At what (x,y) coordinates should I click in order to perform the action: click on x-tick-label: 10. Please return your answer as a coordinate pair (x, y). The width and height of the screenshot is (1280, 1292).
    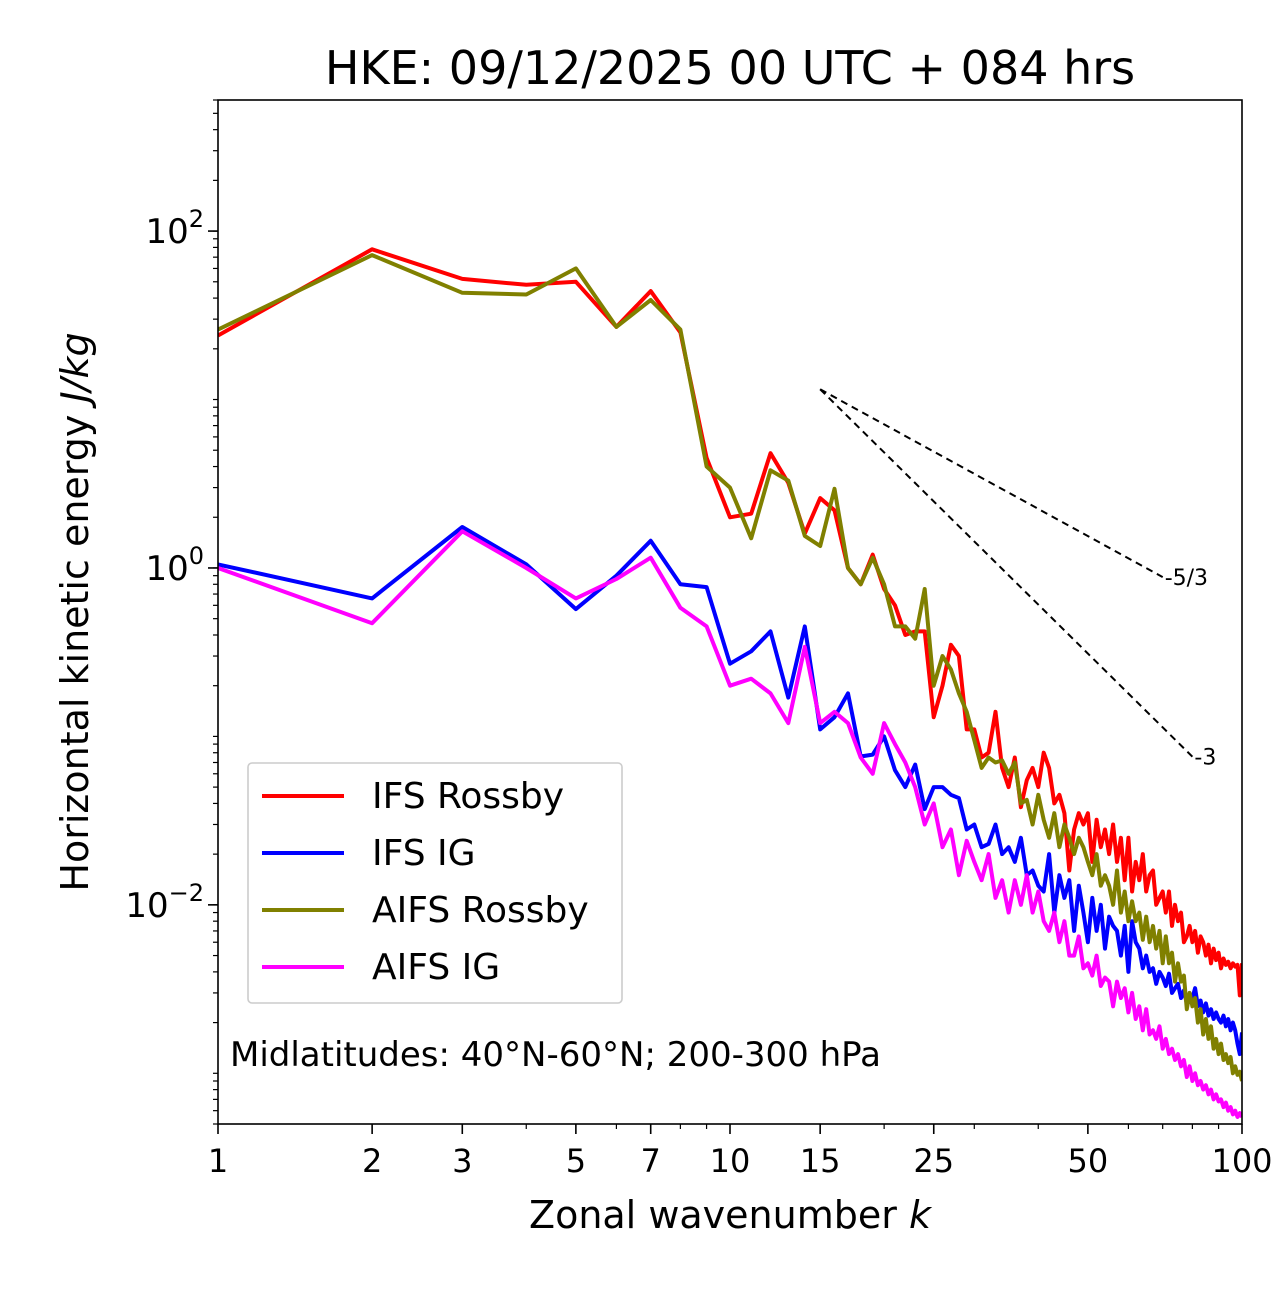
    Looking at the image, I should click on (730, 1161).